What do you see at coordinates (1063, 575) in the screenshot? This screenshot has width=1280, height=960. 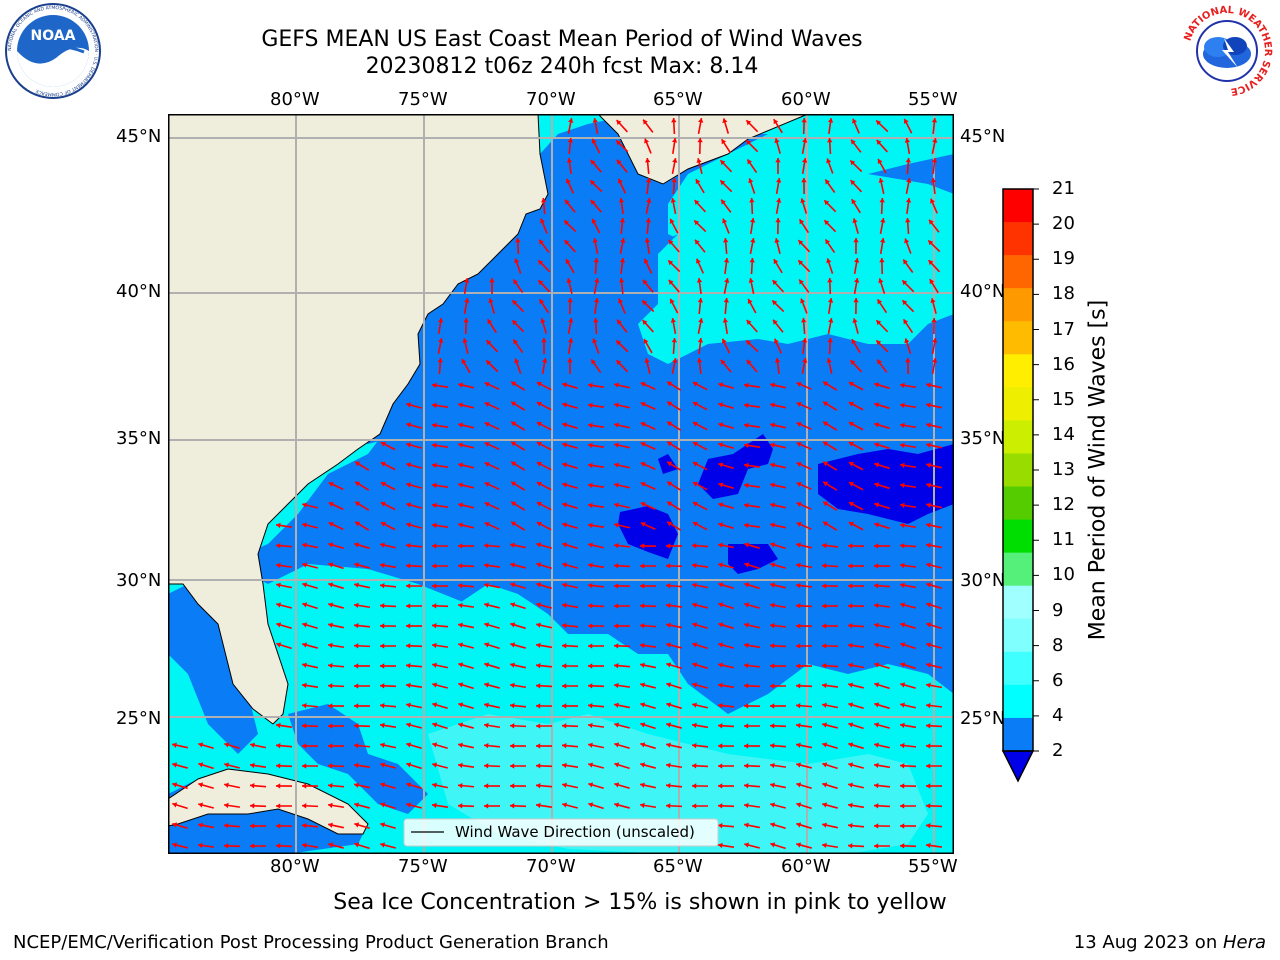 I see `colorbar-tick-label: 10` at bounding box center [1063, 575].